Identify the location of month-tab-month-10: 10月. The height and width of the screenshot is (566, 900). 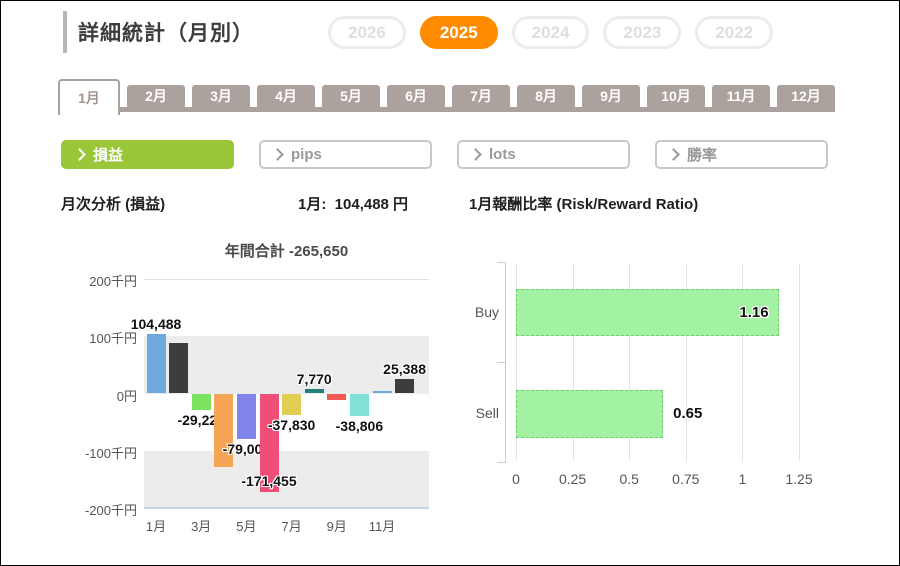
(676, 96).